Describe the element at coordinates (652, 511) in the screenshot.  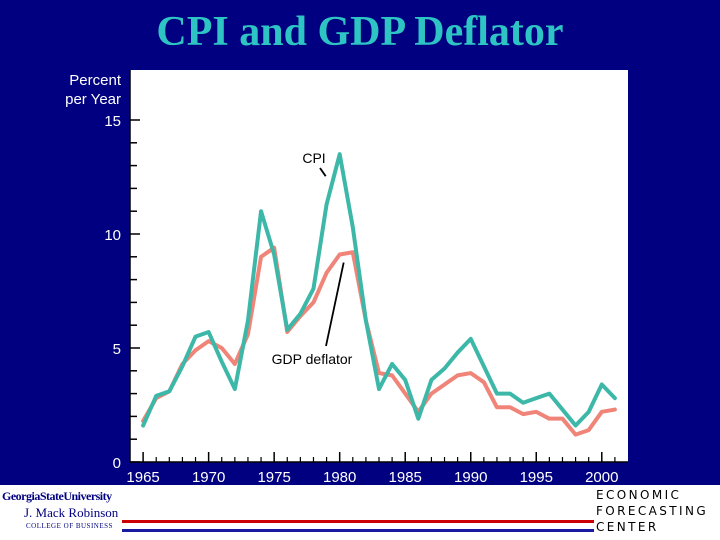
I see `efc-logo-line2: FORECASTING` at that location.